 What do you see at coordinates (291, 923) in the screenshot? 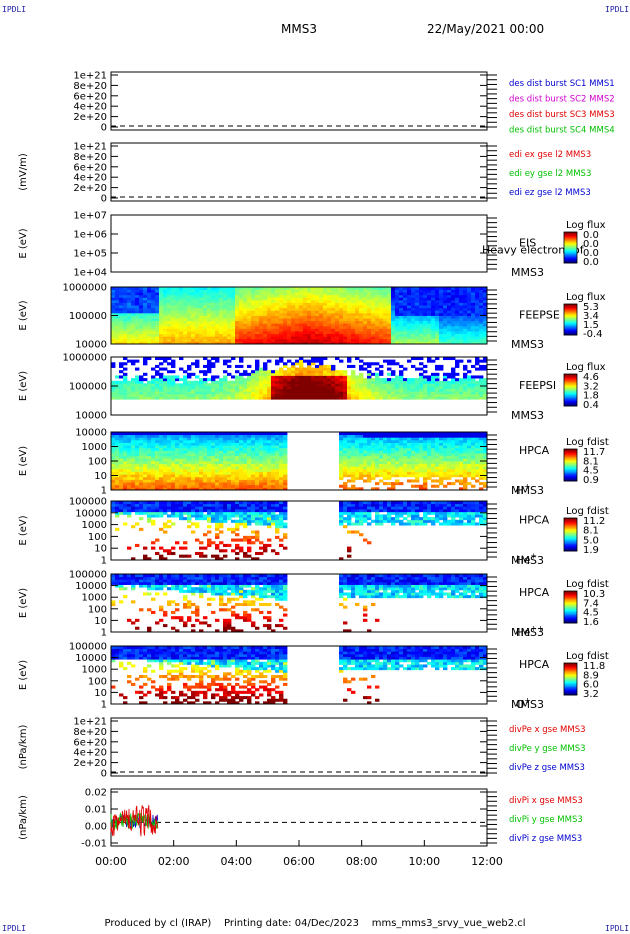
I see `footer-printing-date: Printing date: 04/Dec/2023` at bounding box center [291, 923].